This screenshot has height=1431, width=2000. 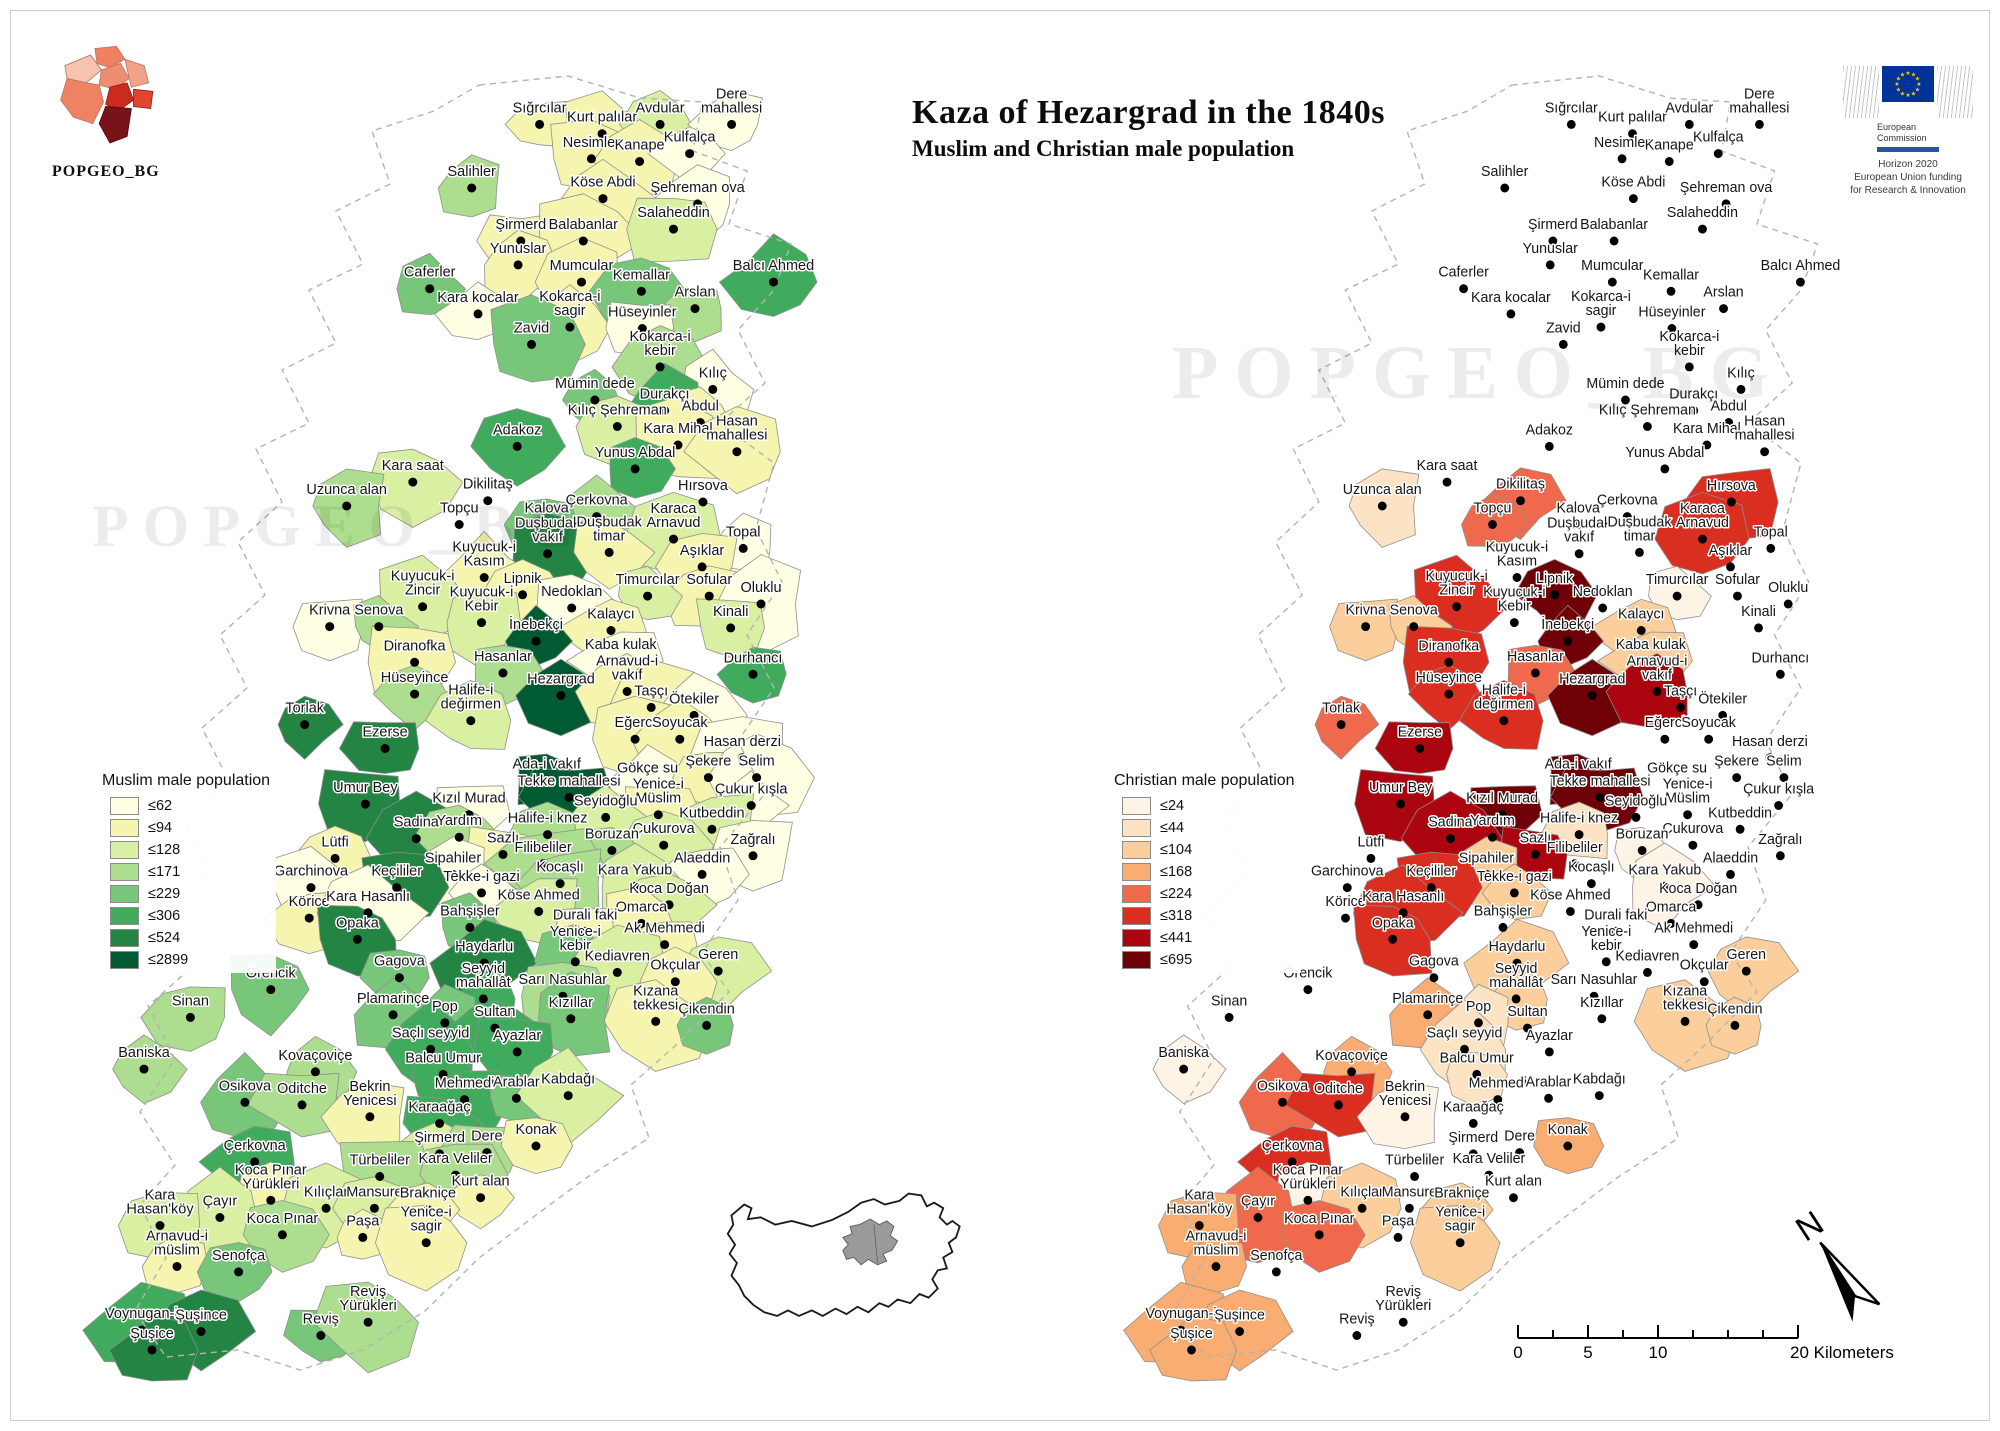 I want to click on legend-class-label: ≤168, so click(x=1176, y=872).